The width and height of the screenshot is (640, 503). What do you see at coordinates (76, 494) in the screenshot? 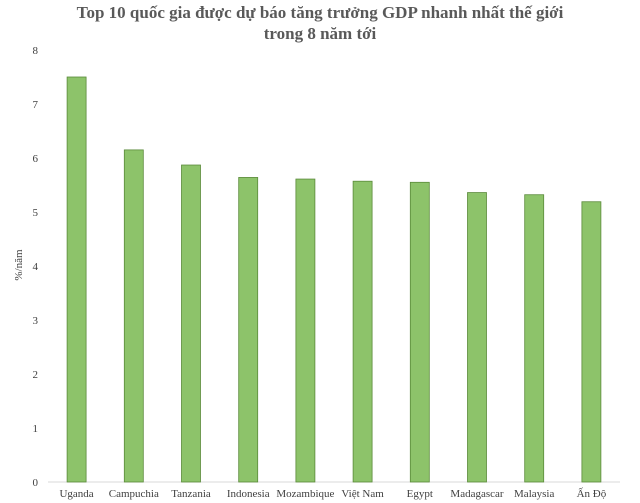
I see `x-tick-label: Uganda` at bounding box center [76, 494].